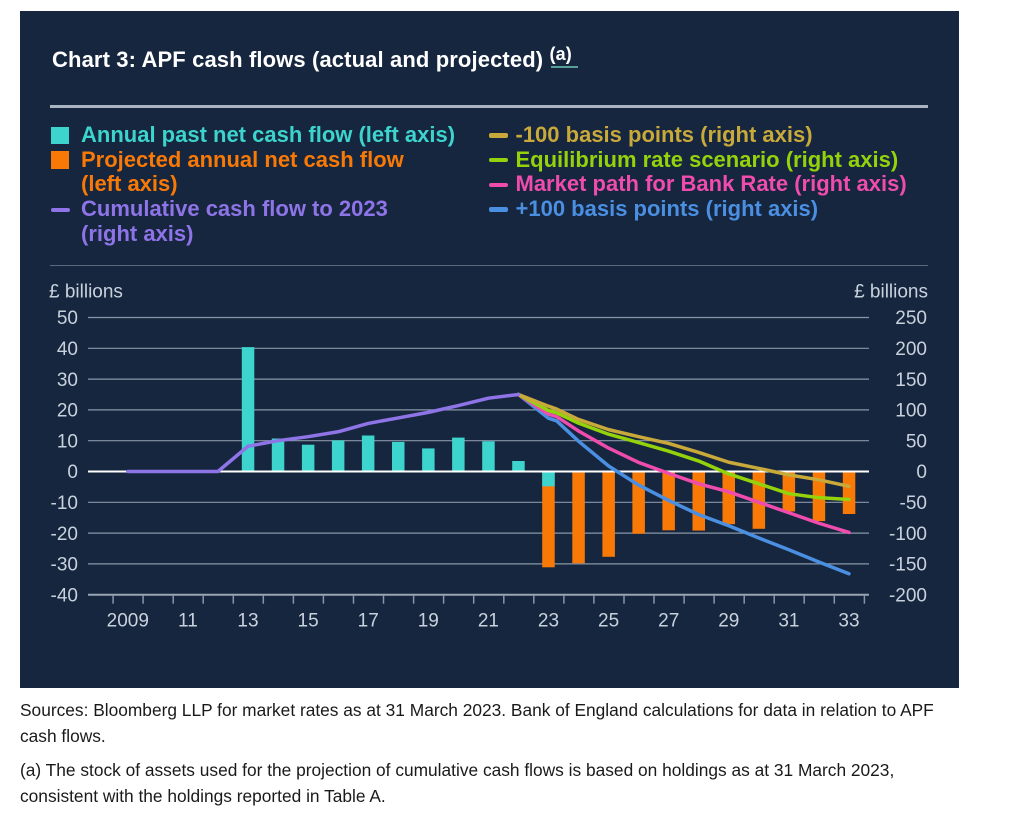 This screenshot has width=1024, height=831. Describe the element at coordinates (911, 318) in the screenshot. I see `svg-text: 250` at that location.